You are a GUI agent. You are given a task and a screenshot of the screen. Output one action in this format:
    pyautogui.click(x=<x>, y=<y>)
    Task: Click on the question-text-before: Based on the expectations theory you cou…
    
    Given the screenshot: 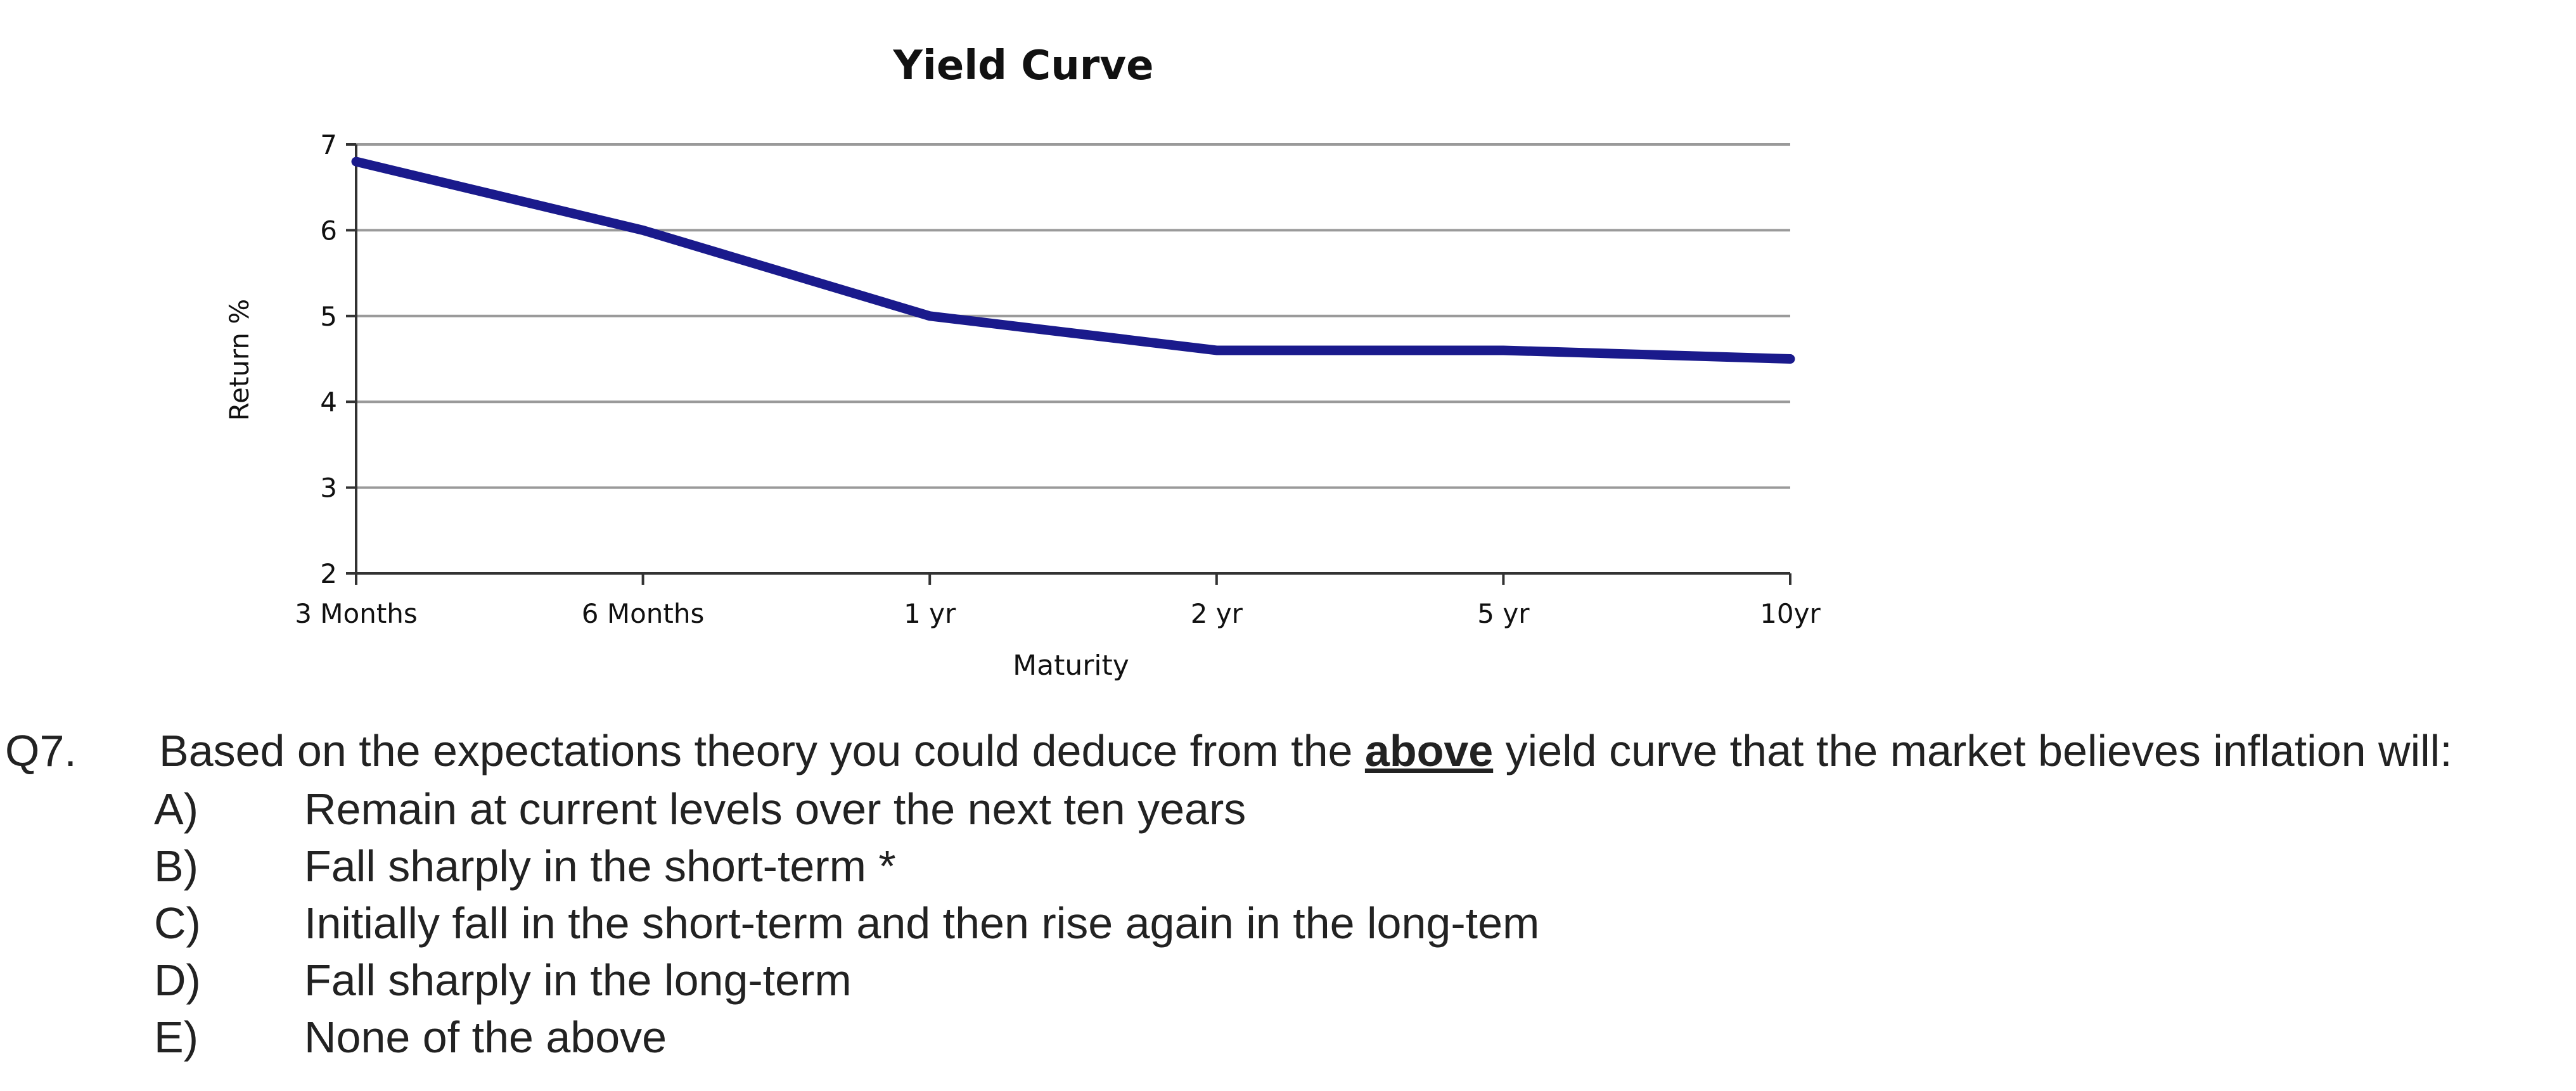 What is the action you would take?
    pyautogui.click(x=762, y=750)
    